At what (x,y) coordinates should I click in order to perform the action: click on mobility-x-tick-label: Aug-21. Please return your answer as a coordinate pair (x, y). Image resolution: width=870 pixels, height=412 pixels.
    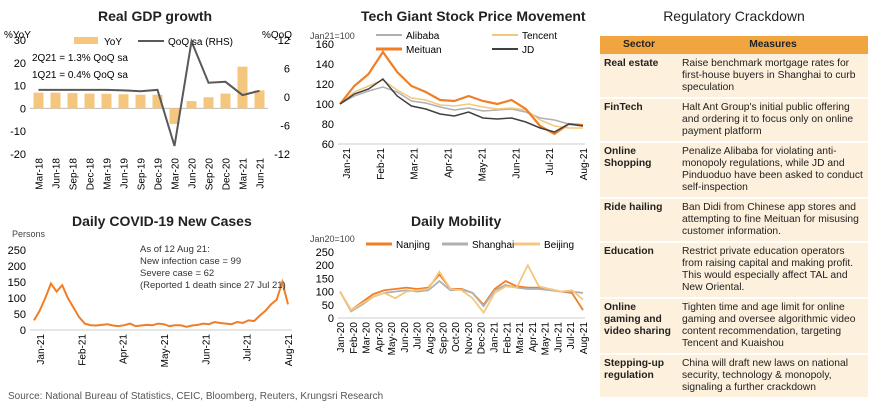
    Looking at the image, I should click on (584, 338).